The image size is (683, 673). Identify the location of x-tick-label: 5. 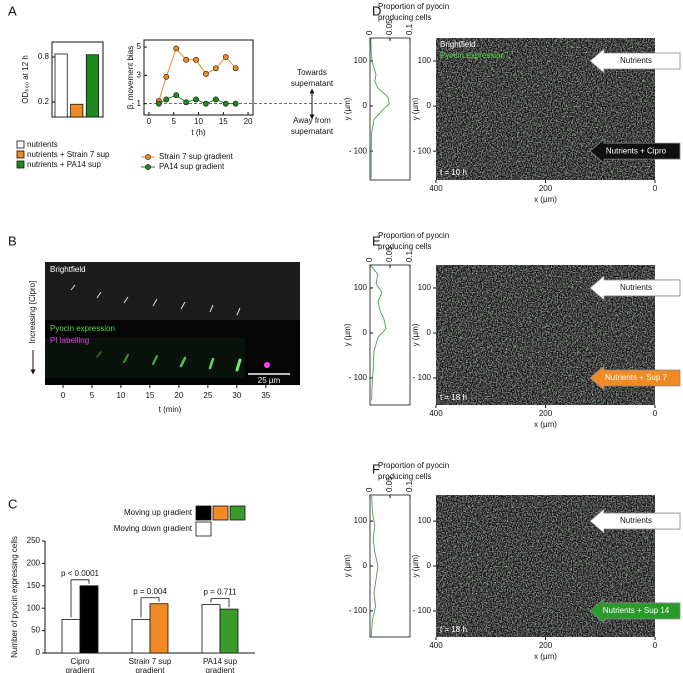
(174, 121).